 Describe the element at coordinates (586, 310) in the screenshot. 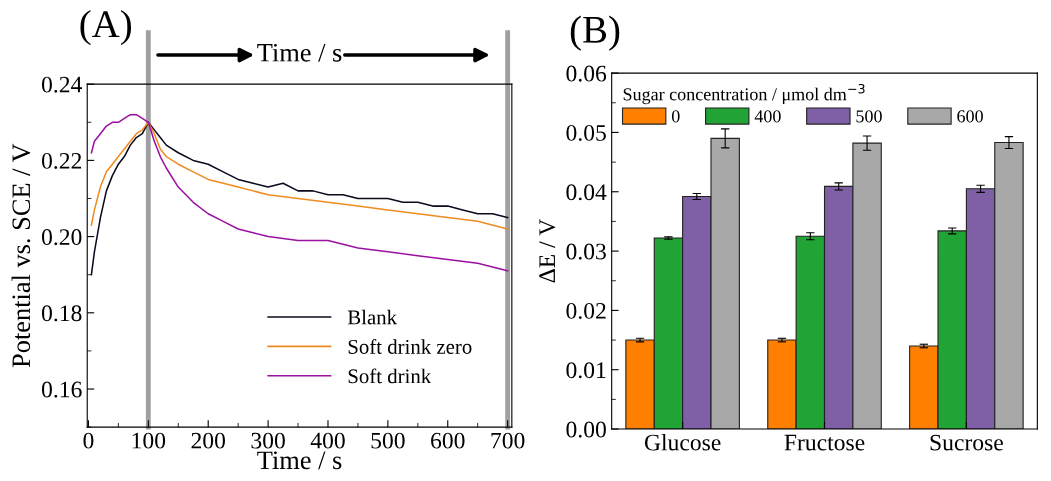

I see `y-tick-label: 0.02` at that location.